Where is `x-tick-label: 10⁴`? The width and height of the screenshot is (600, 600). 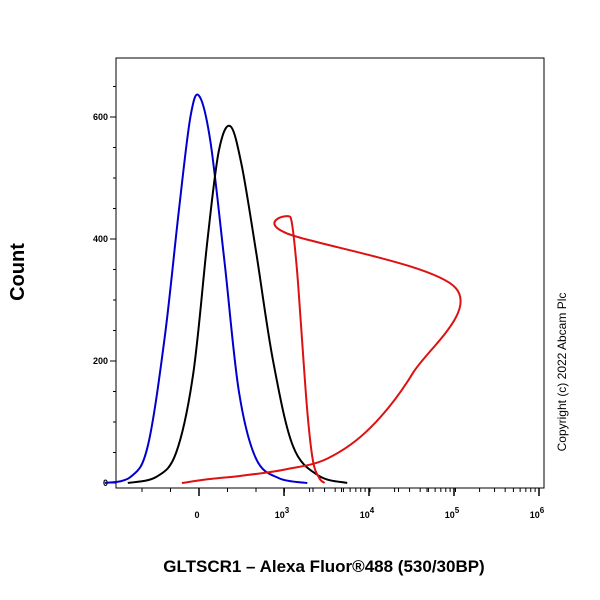
x-tick-label: 10⁴ is located at coordinates (367, 513).